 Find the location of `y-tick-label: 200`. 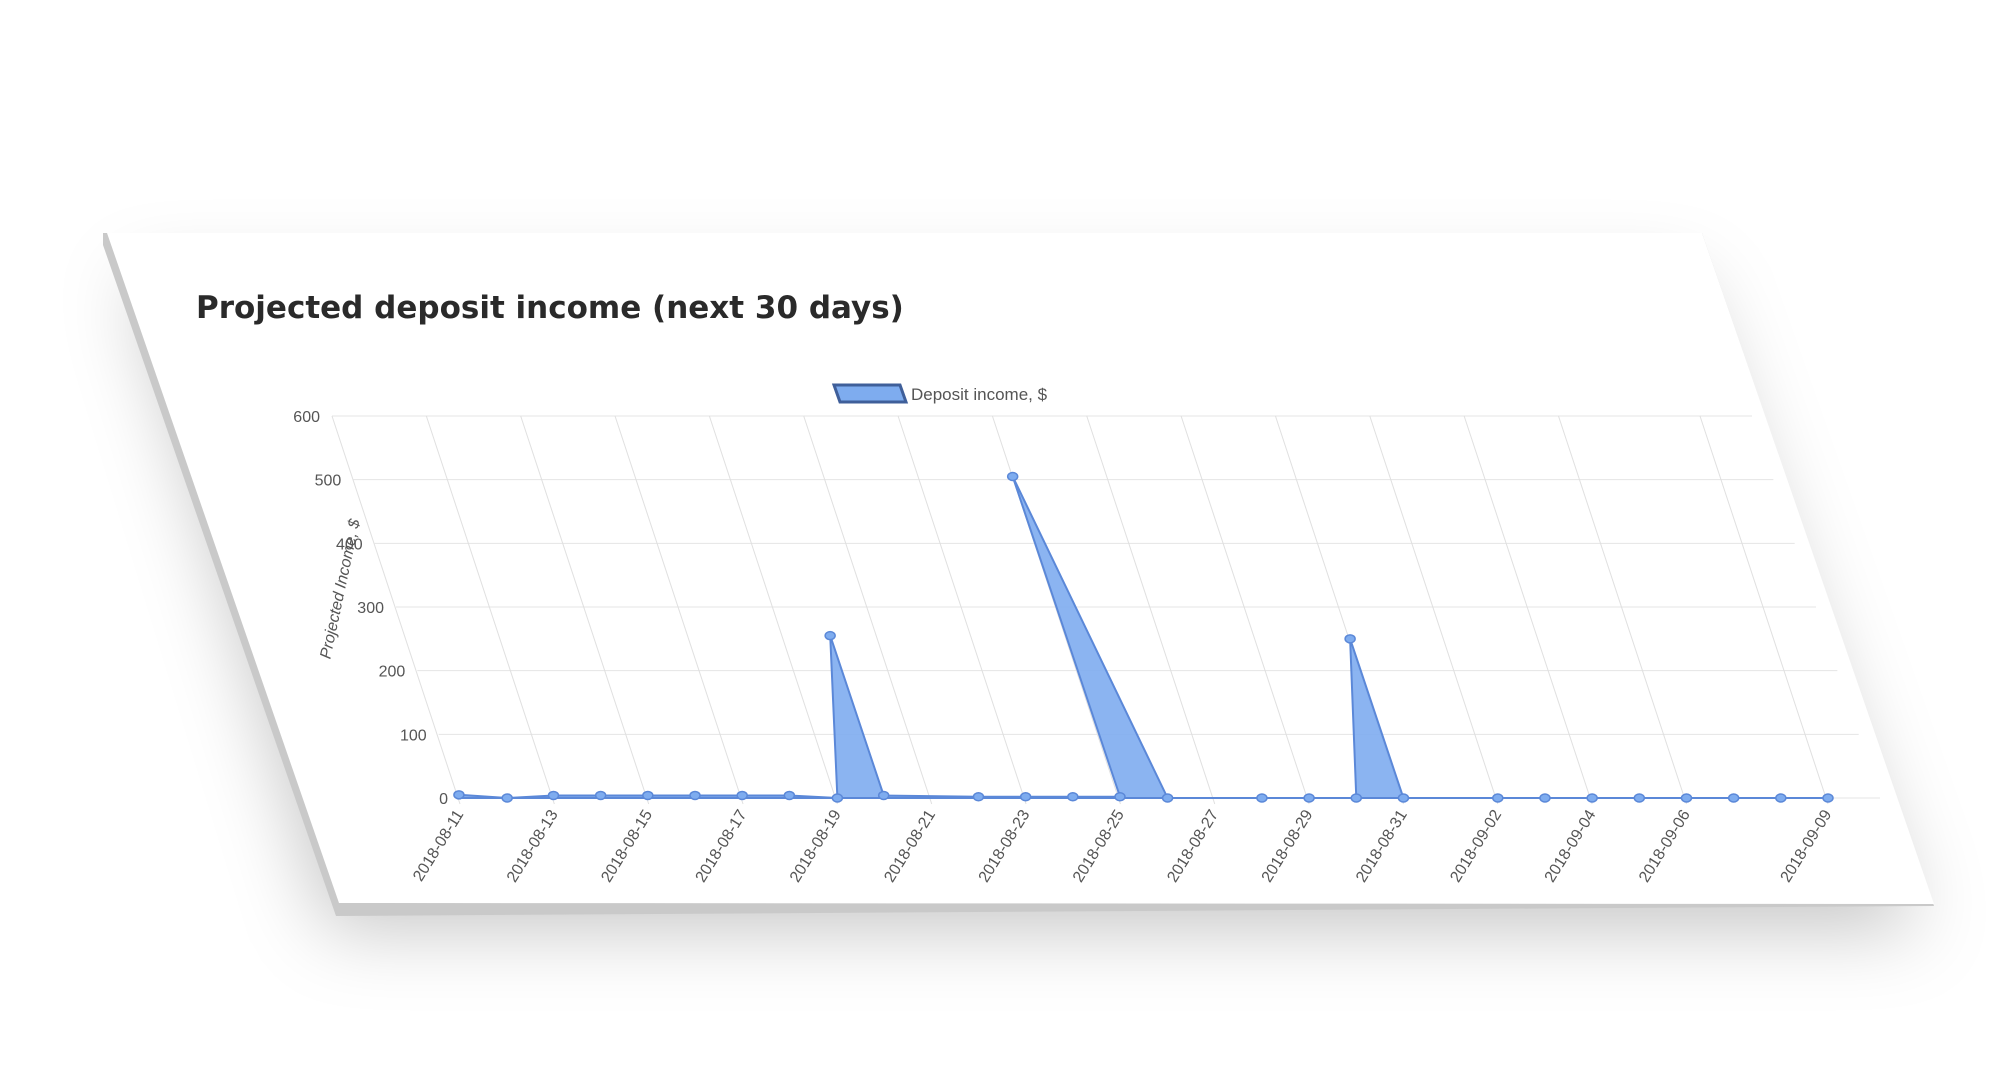

y-tick-label: 200 is located at coordinates (392, 672).